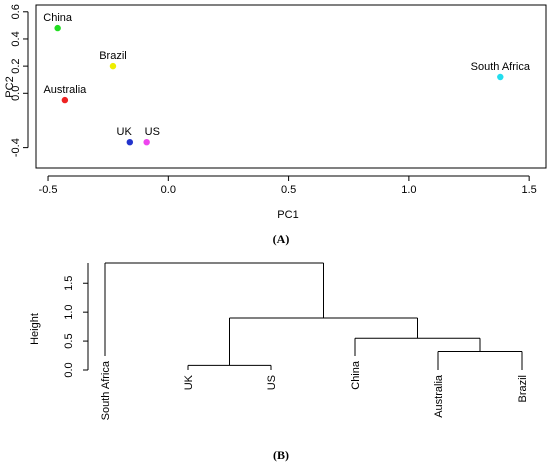  Describe the element at coordinates (314, 390) in the screenshot. I see `leaf-labels: South Africa UK US China Australia Brazil` at that location.